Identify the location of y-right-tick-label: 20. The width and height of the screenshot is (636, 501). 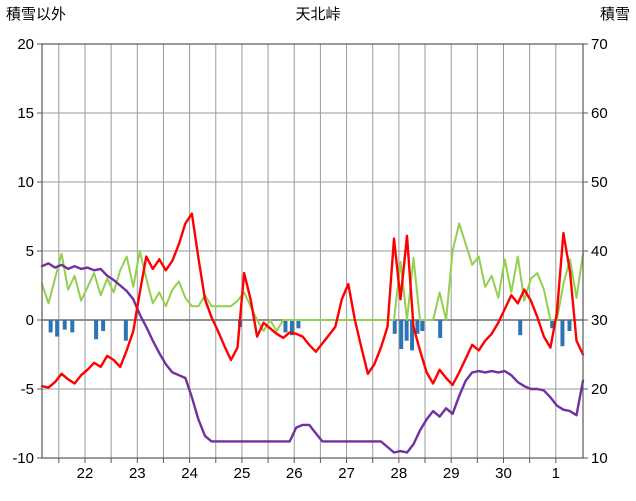
(599, 389).